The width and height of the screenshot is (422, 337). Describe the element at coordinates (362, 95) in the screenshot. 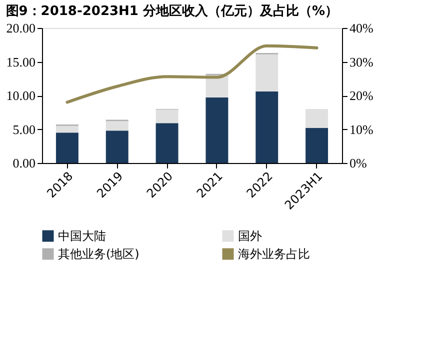

I see `y2-tick-label: 20%` at that location.